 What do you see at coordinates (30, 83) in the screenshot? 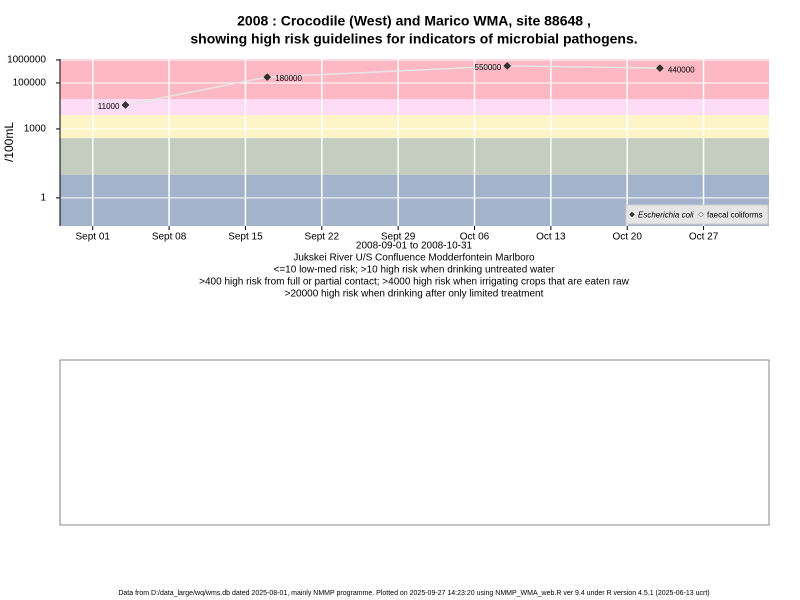
I see `y-tick-label: 100000` at bounding box center [30, 83].